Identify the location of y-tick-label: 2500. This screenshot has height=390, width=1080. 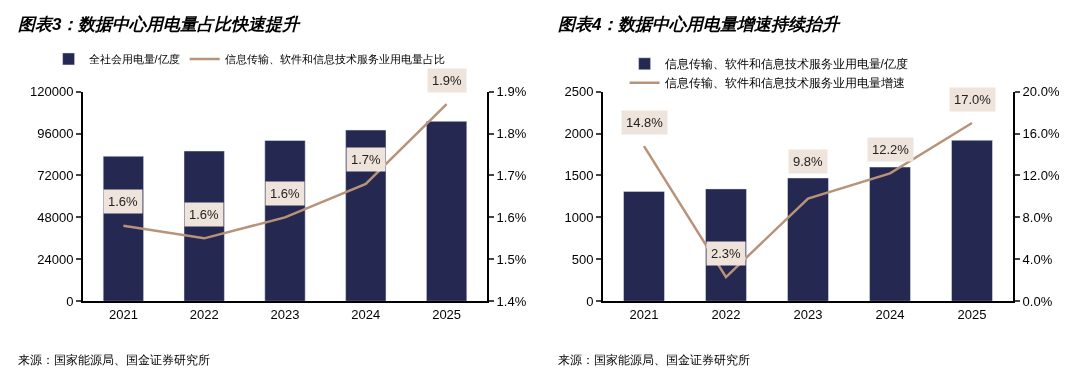
(579, 92).